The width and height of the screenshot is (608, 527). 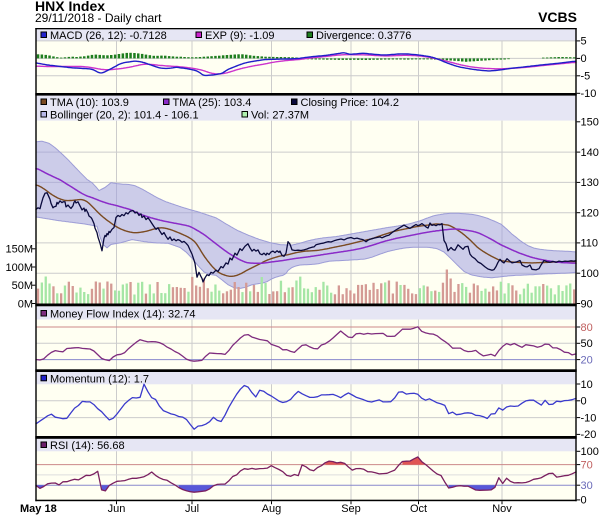 What do you see at coordinates (351, 509) in the screenshot?
I see `svg-text: Sep` at bounding box center [351, 509].